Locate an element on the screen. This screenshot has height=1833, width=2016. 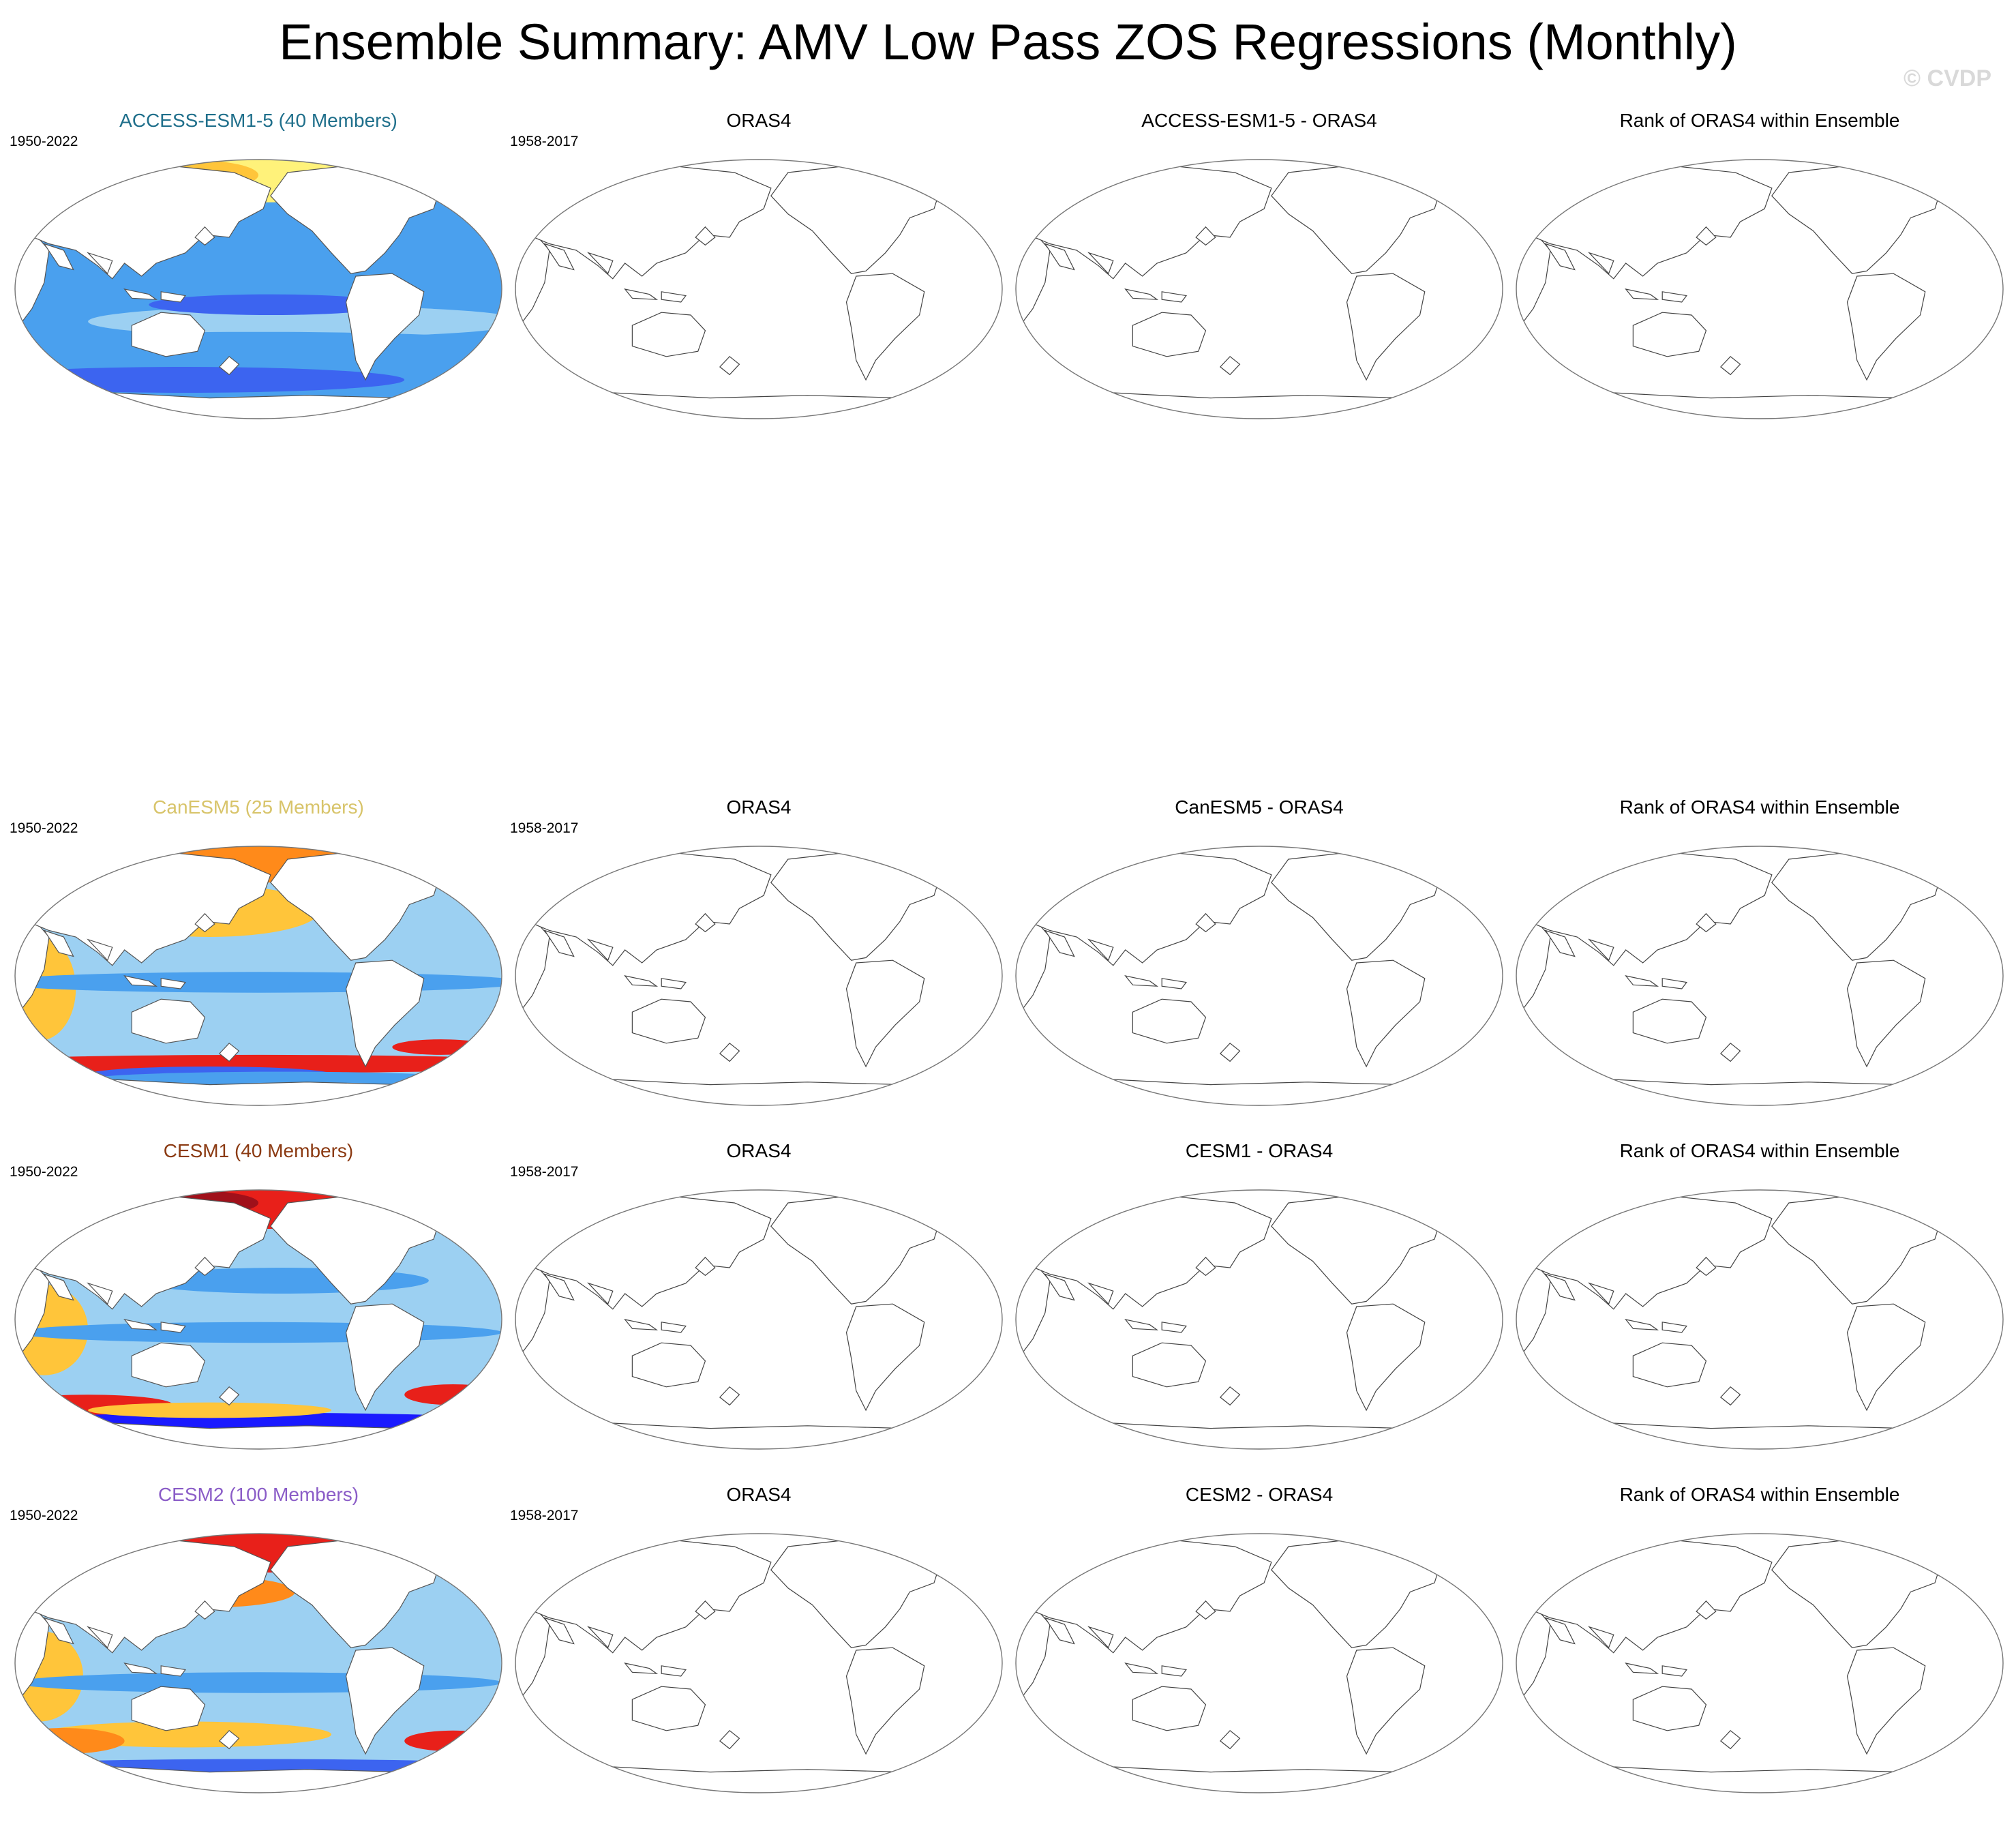
rank-panel: Rank of ORAS4 within Ensemble is located at coordinates (1759, 1303).